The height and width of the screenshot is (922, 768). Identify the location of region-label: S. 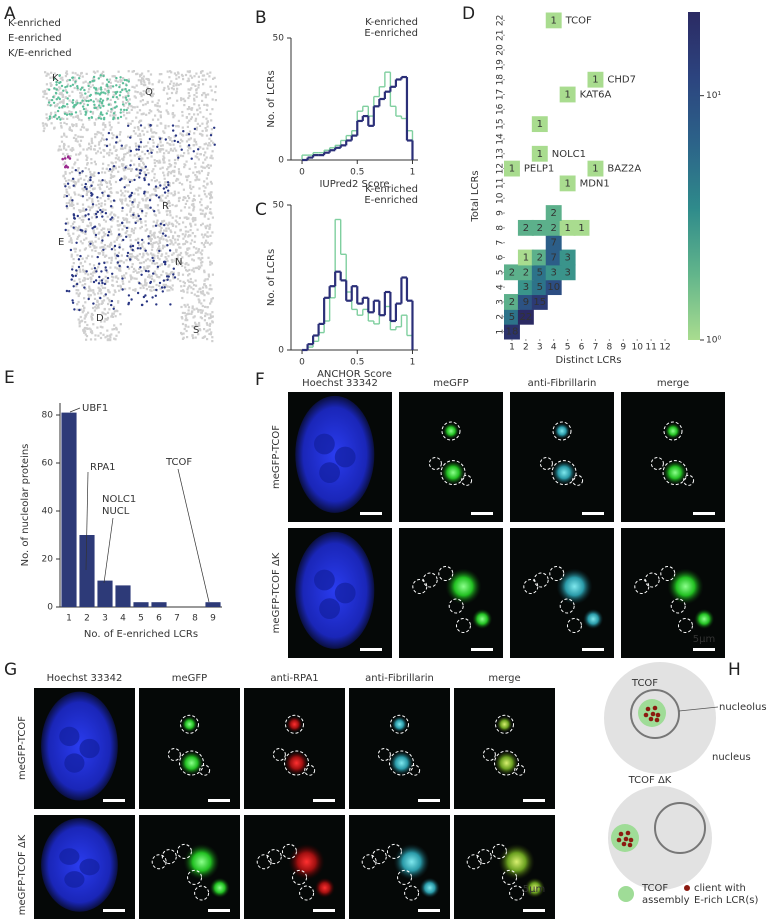
(196, 330).